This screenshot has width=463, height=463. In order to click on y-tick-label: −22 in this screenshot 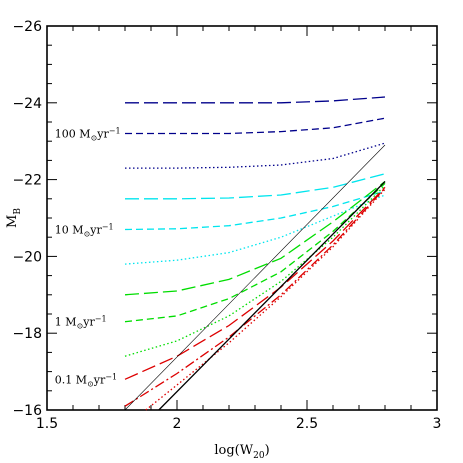, I will do `click(27, 181)`.